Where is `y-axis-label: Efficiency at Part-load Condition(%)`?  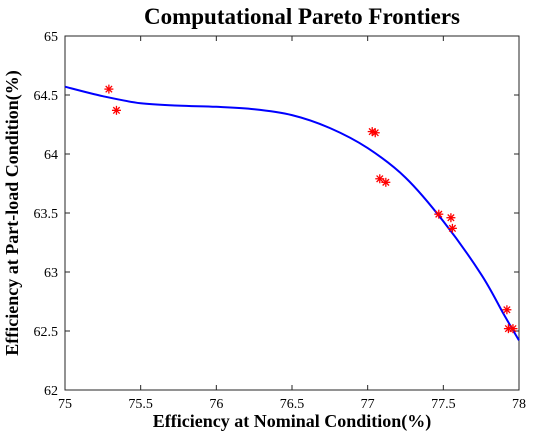
y-axis-label: Efficiency at Part-load Condition(%) is located at coordinates (12, 212).